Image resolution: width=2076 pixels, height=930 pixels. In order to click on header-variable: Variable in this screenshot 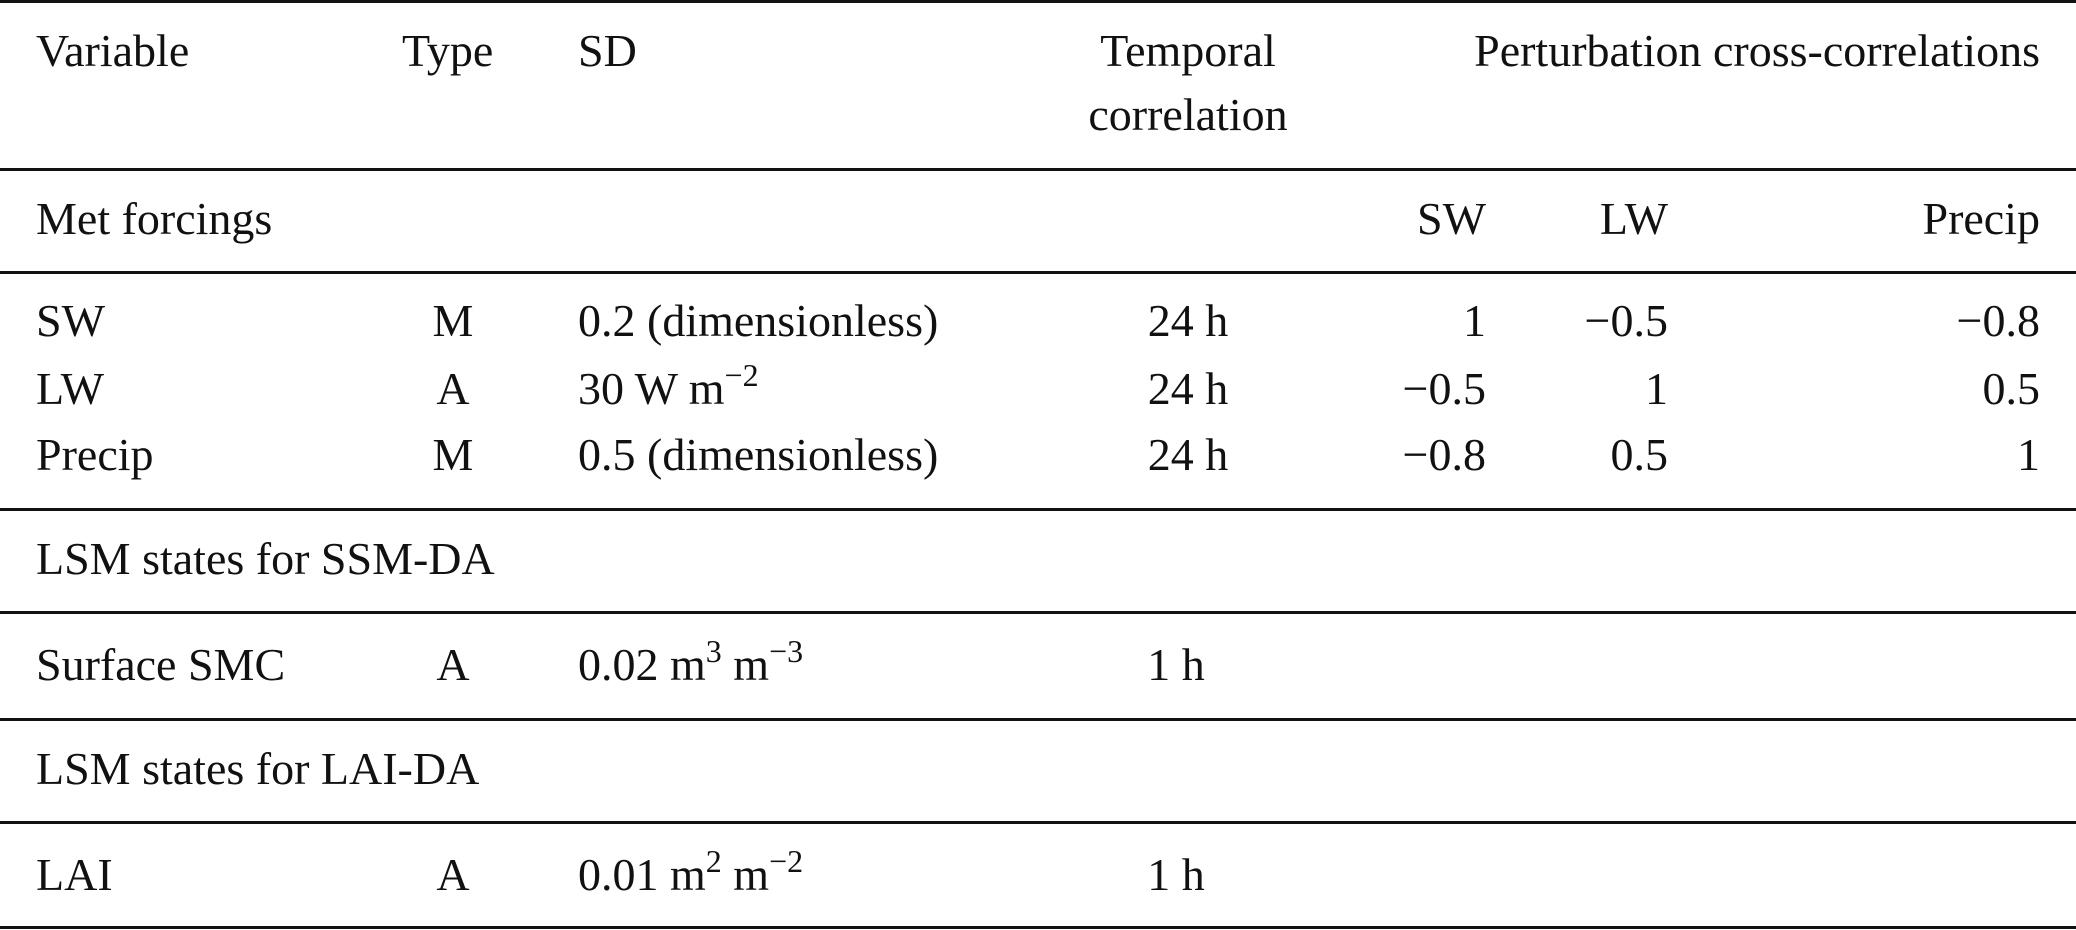, I will do `click(113, 50)`.